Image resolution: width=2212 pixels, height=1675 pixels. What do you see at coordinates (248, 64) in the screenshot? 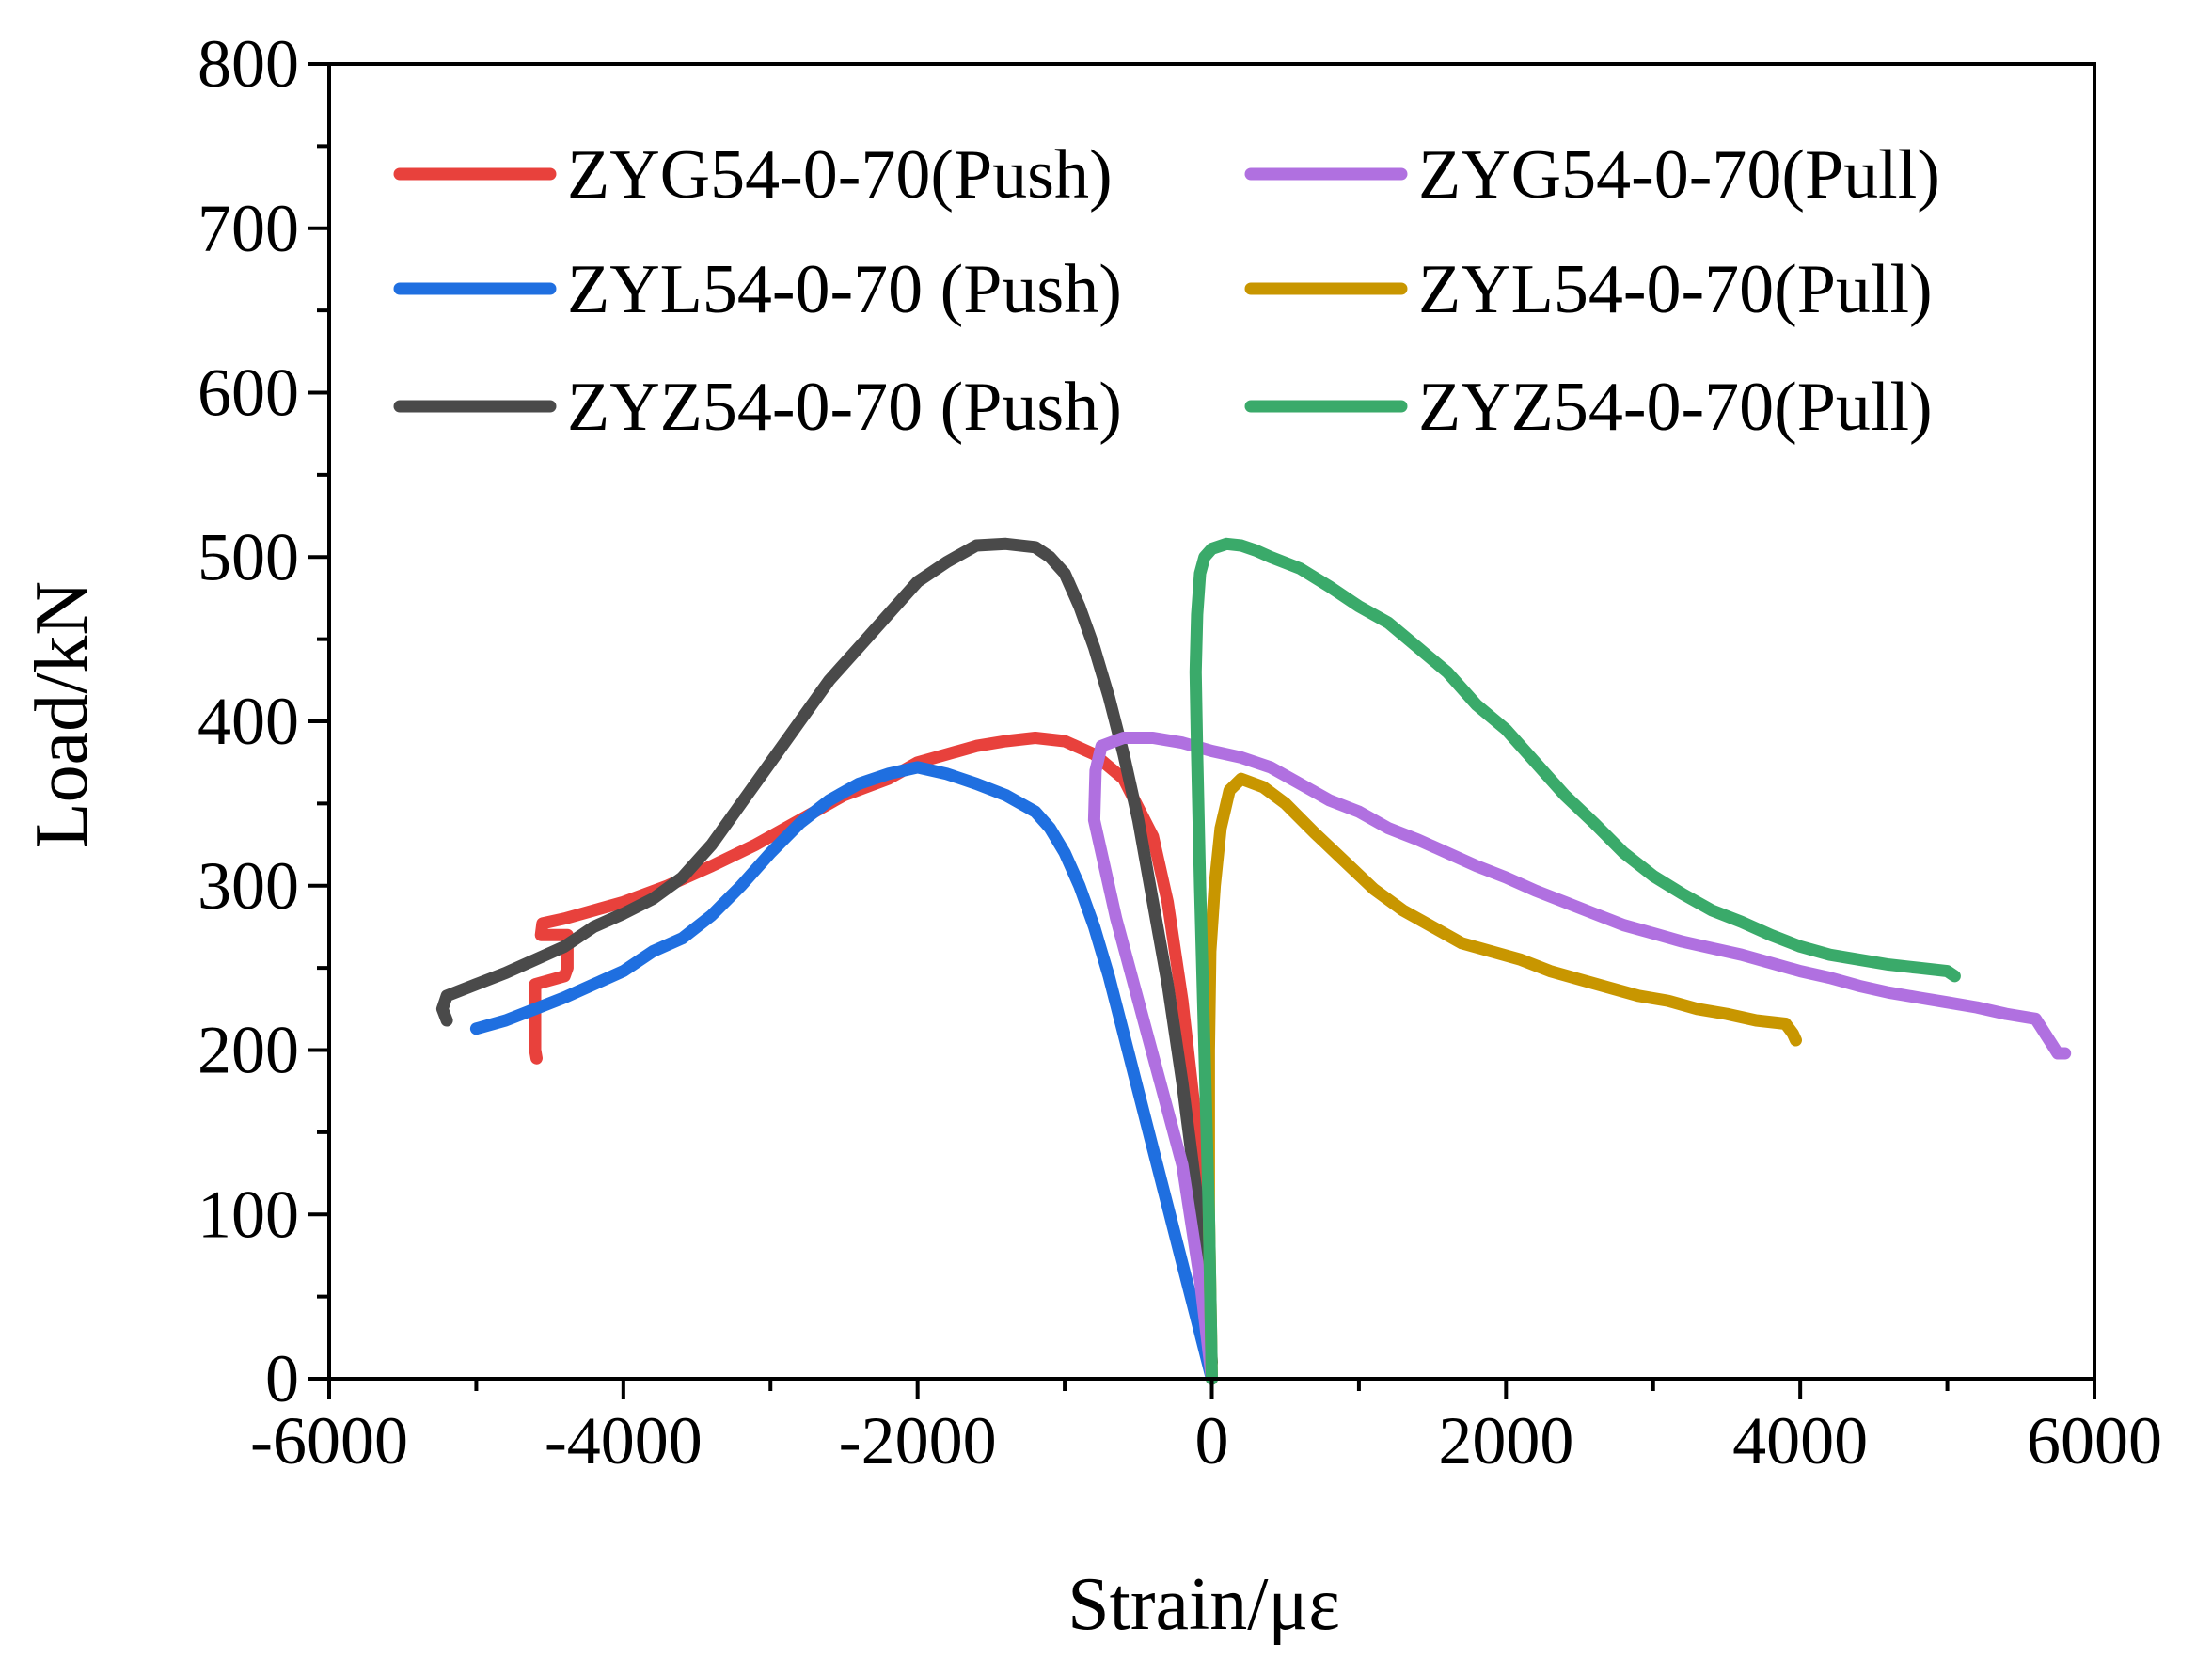
I see `y-tick-label: 800` at bounding box center [248, 64].